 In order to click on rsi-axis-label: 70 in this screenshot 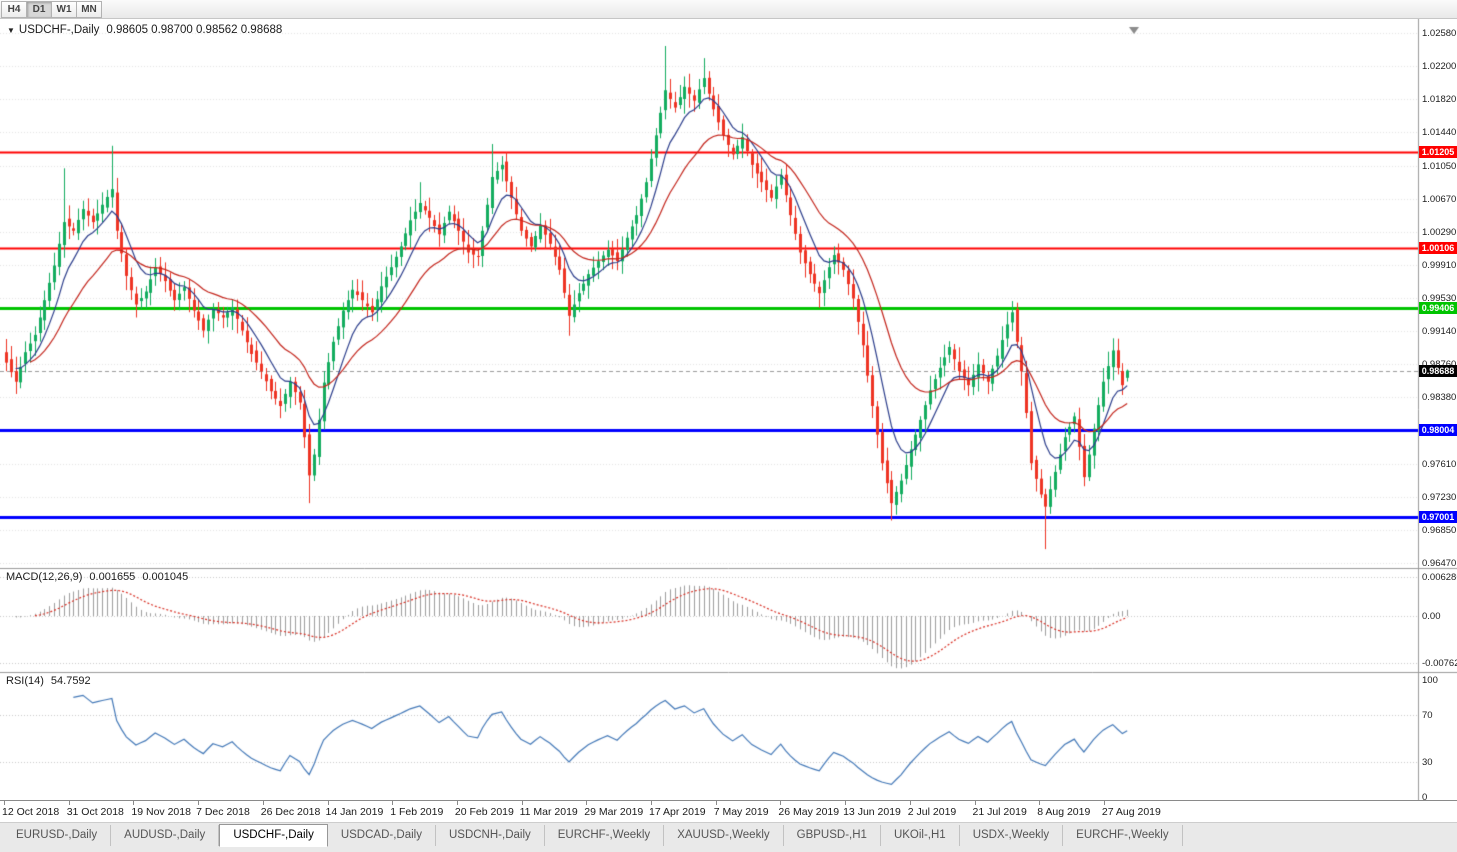, I will do `click(1427, 716)`.